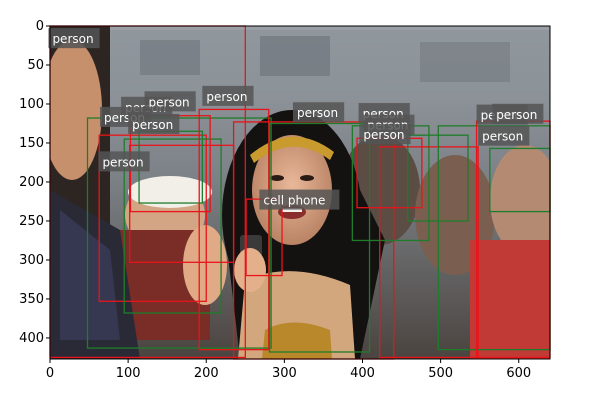 The width and height of the screenshot is (600, 400). I want to click on x-tick-label: 500, so click(440, 373).